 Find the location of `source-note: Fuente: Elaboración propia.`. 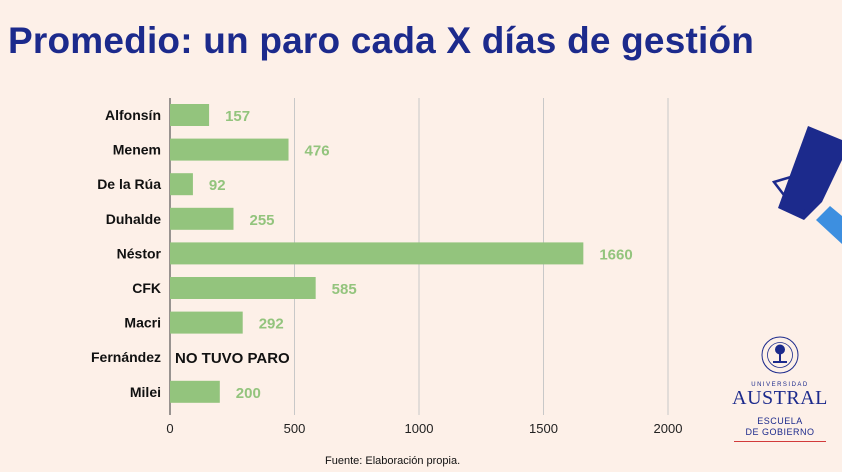

source-note: Fuente: Elaboración propia. is located at coordinates (393, 461).